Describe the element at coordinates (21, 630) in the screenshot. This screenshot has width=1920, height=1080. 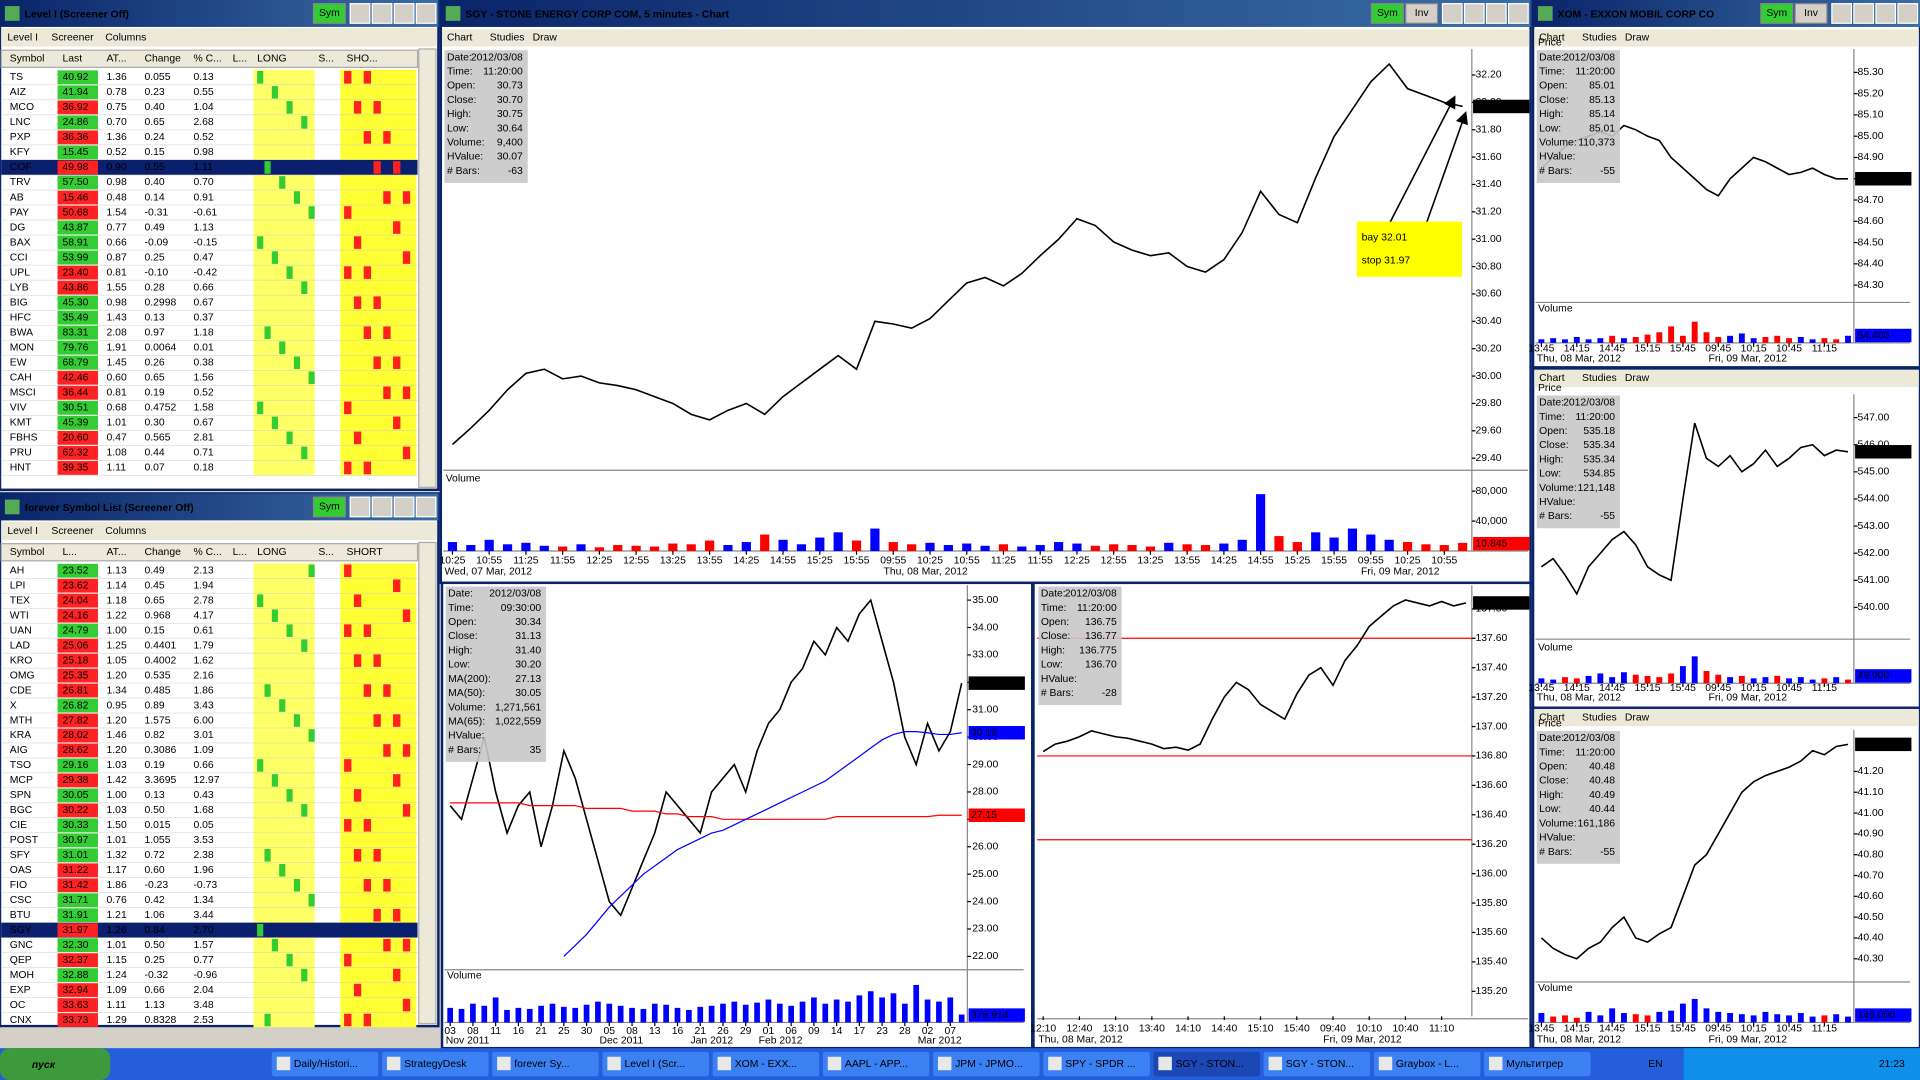
I see `cell: UAN` at that location.